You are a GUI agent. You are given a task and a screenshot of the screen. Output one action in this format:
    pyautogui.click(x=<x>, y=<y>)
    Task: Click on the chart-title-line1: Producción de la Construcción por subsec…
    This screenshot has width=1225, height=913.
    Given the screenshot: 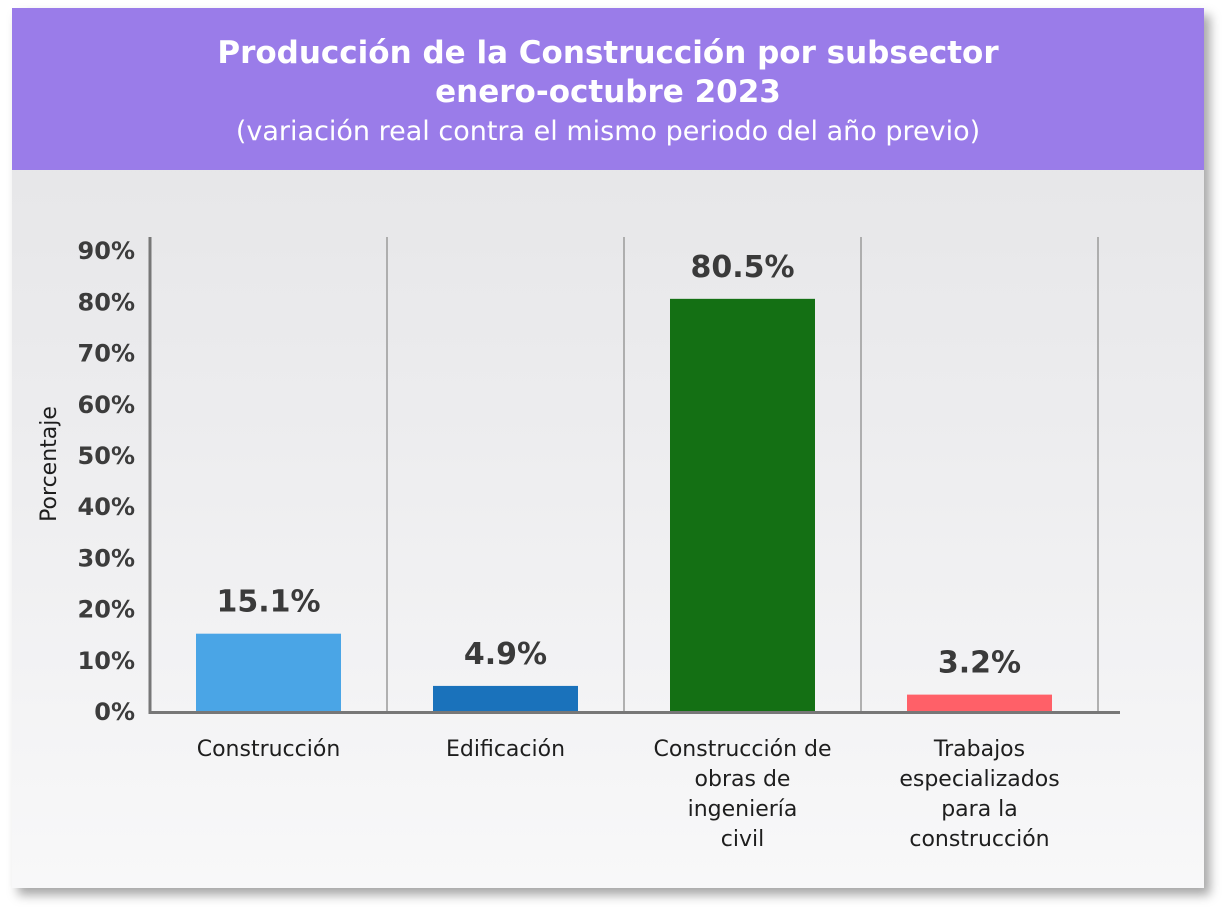 What is the action you would take?
    pyautogui.click(x=608, y=53)
    